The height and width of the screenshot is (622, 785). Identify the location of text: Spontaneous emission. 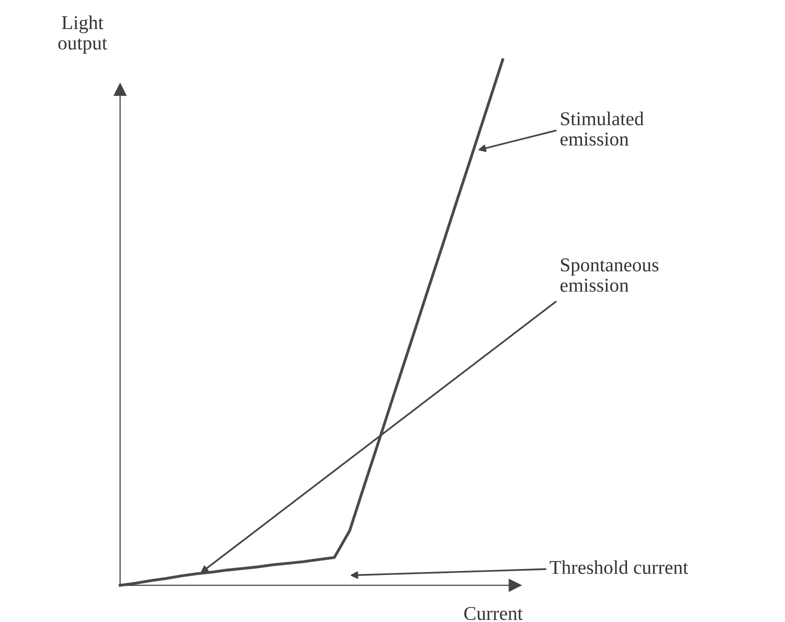
(609, 275).